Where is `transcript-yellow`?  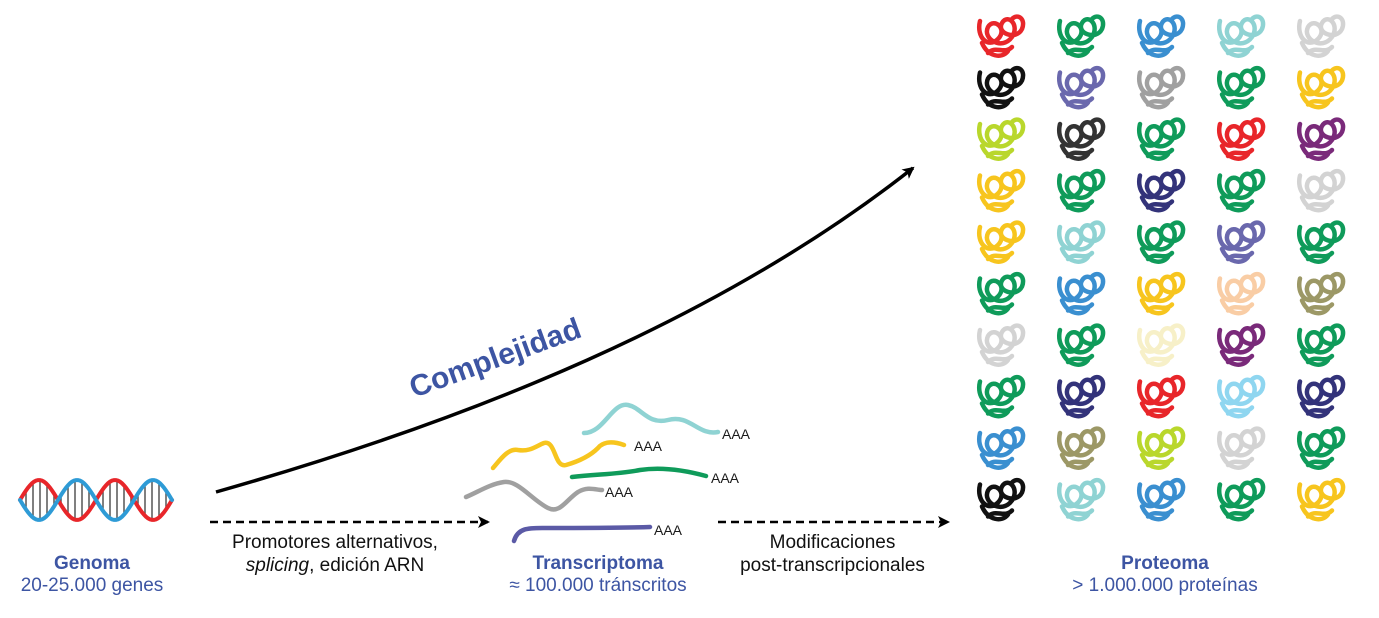 transcript-yellow is located at coordinates (558, 455).